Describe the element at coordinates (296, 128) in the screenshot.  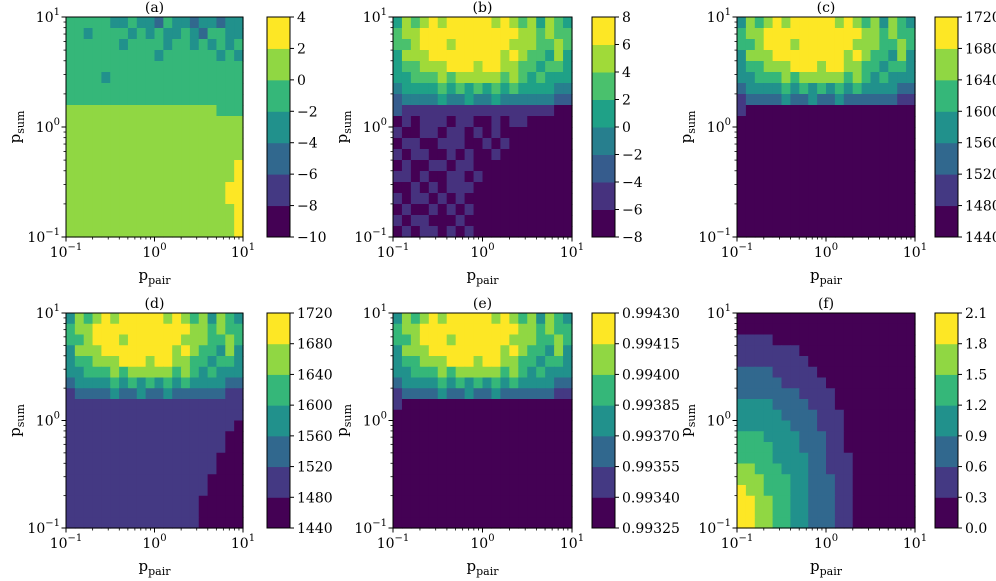
I see `panel-a-colorbar: 420−2−4−6−8−10` at that location.